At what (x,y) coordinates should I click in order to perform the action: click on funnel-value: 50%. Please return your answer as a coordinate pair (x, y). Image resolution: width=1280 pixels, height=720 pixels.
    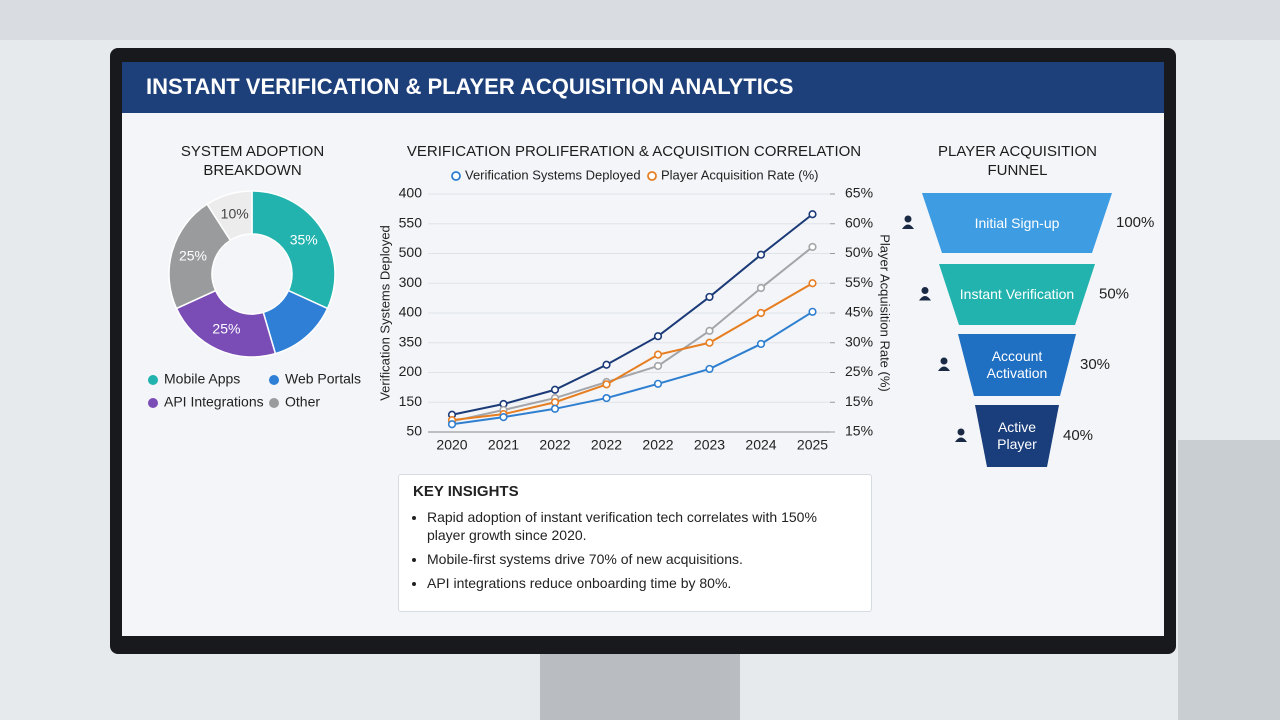
    Looking at the image, I should click on (1114, 293).